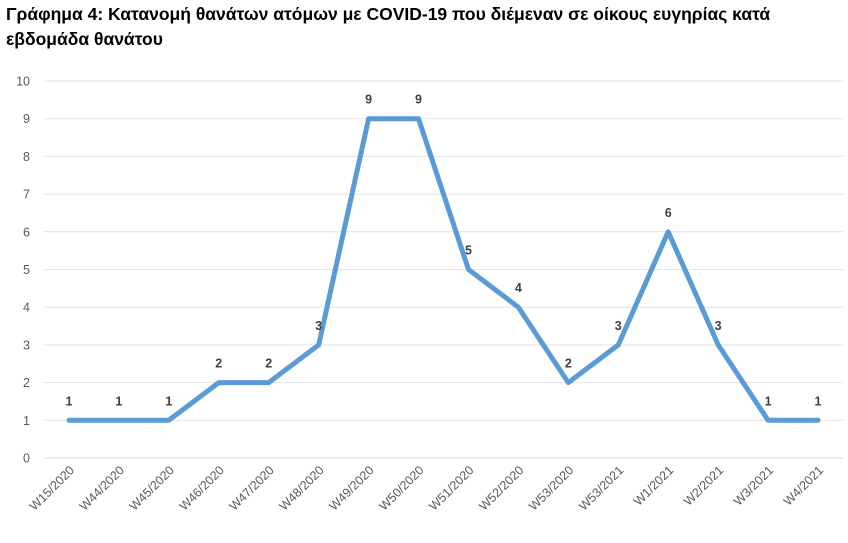 Image resolution: width=848 pixels, height=543 pixels. Describe the element at coordinates (753, 485) in the screenshot. I see `x-tick-label: W3/2021` at that location.